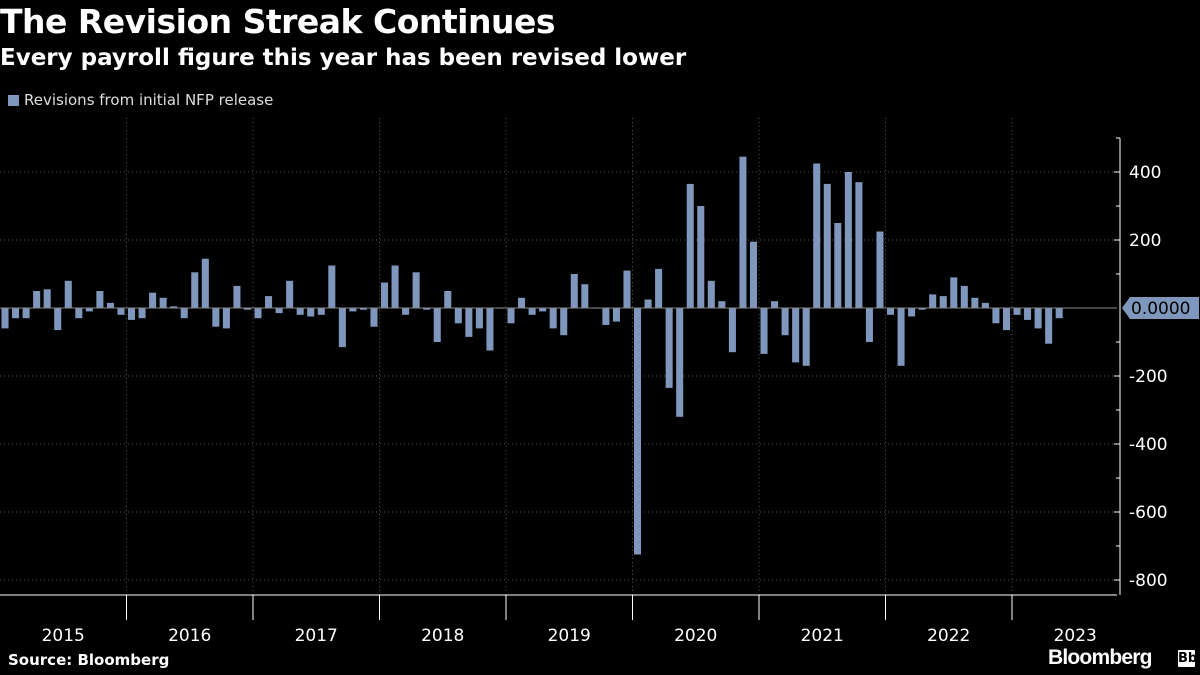 The image size is (1200, 675). Describe the element at coordinates (822, 636) in the screenshot. I see `x-tick-label: 2021` at that location.